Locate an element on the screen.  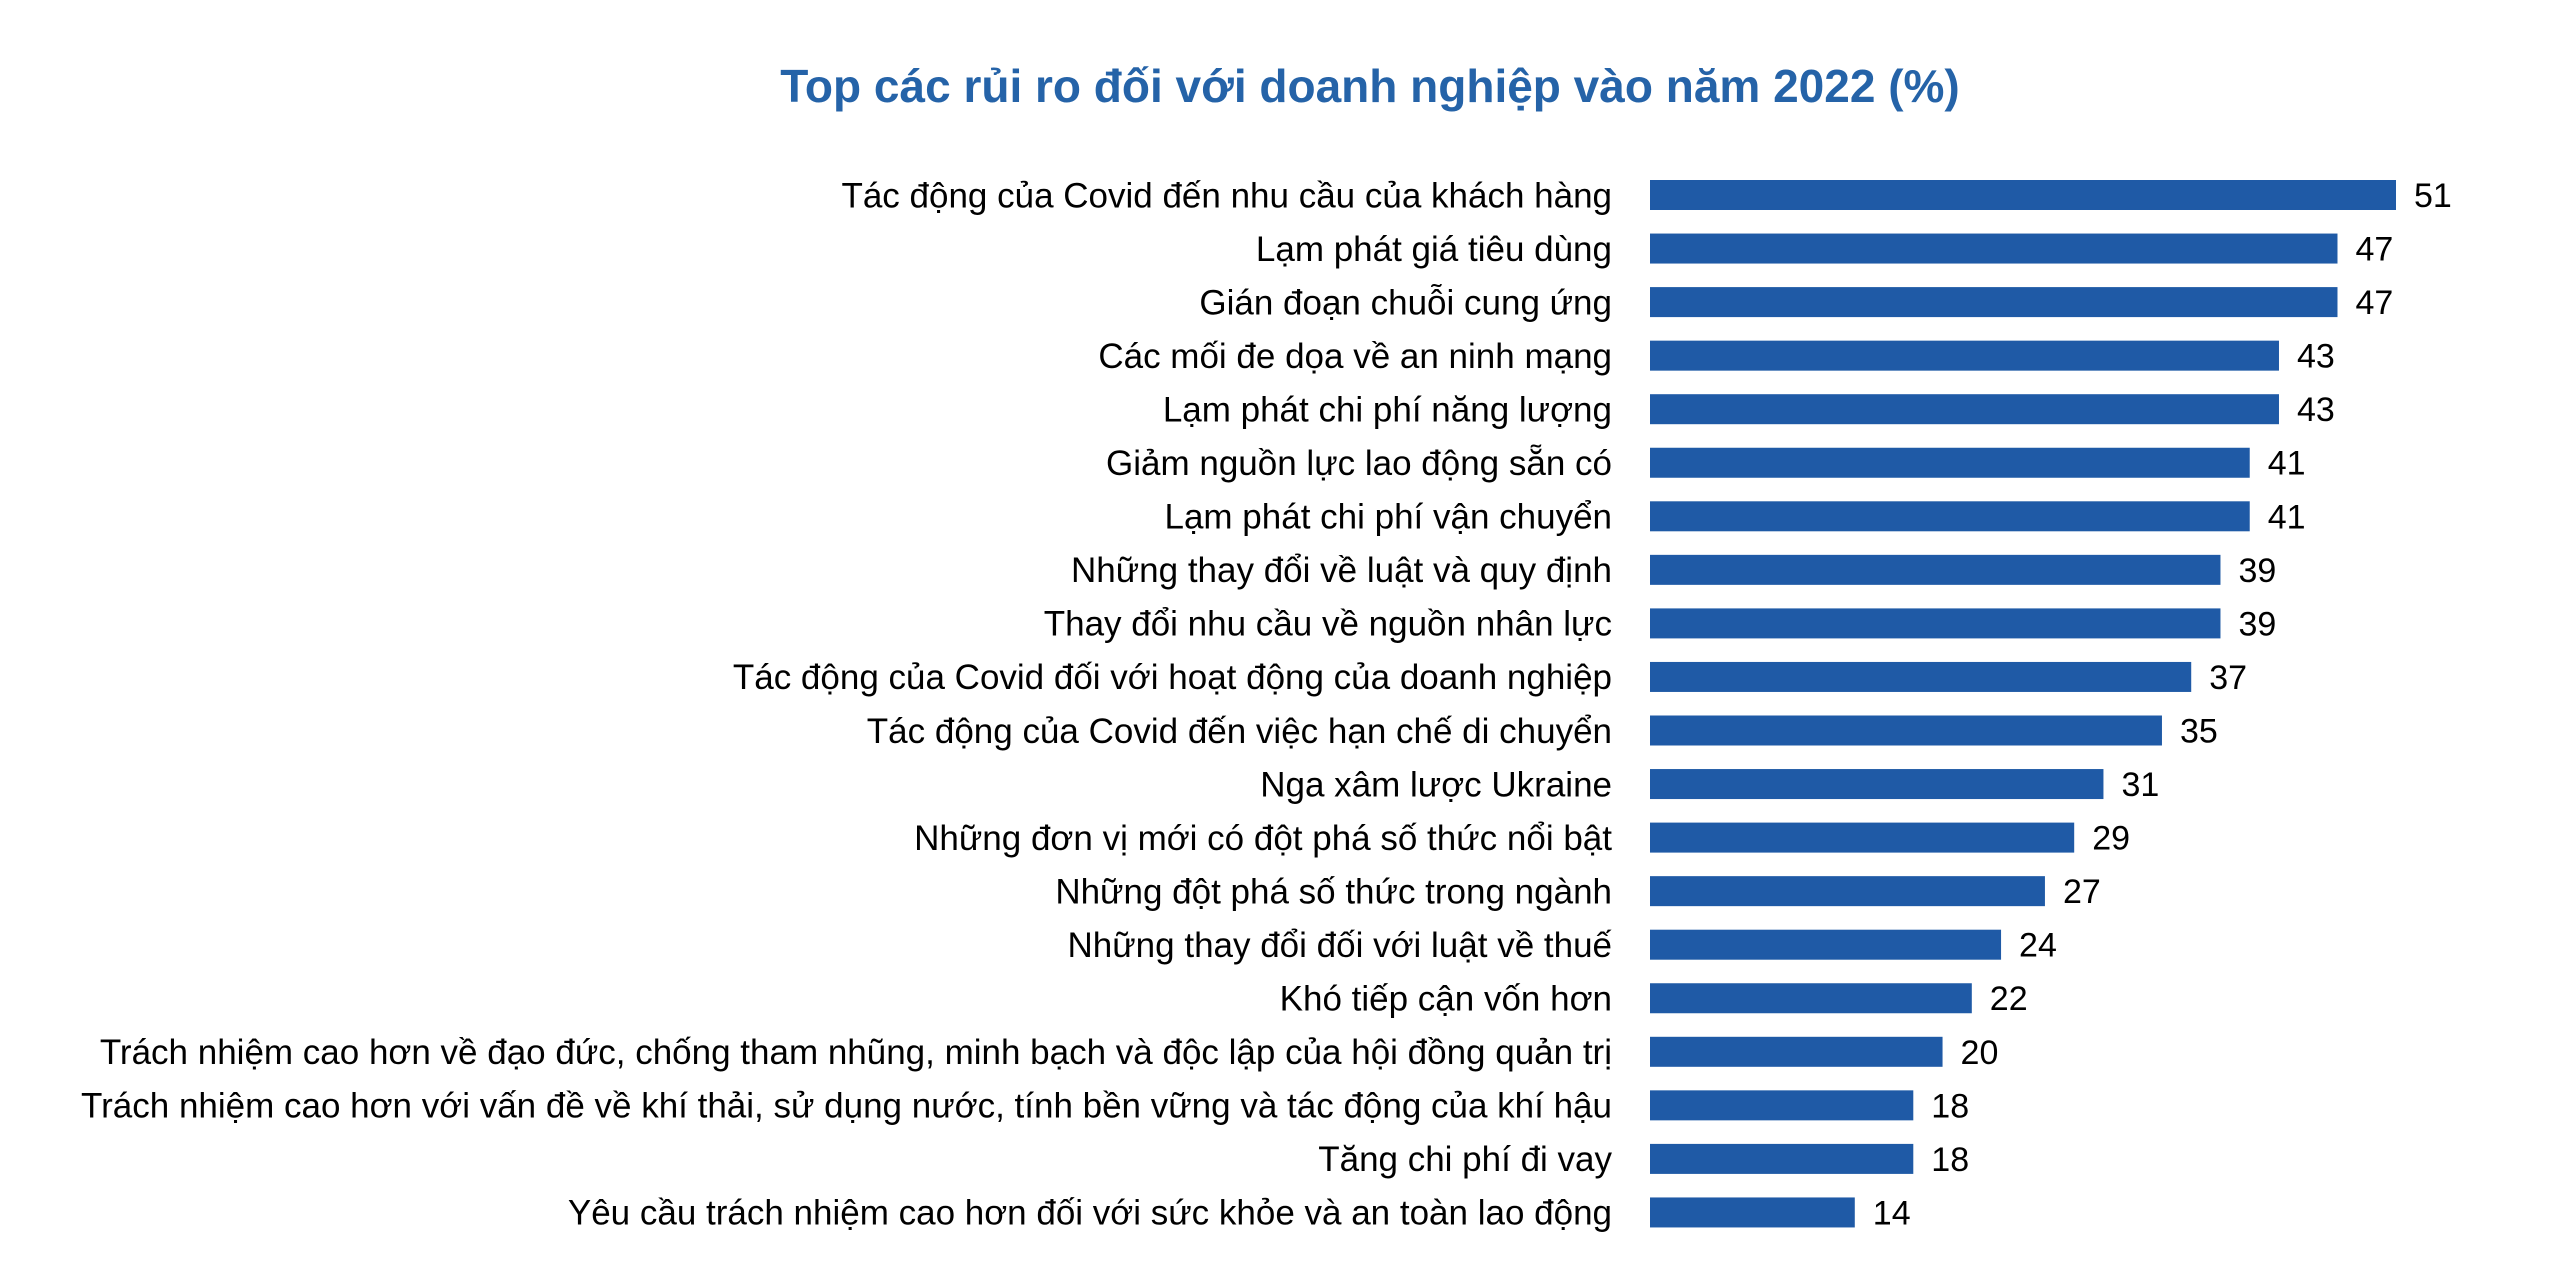
category-label: Những đột phá số thức trong ngành is located at coordinates (1333, 891).